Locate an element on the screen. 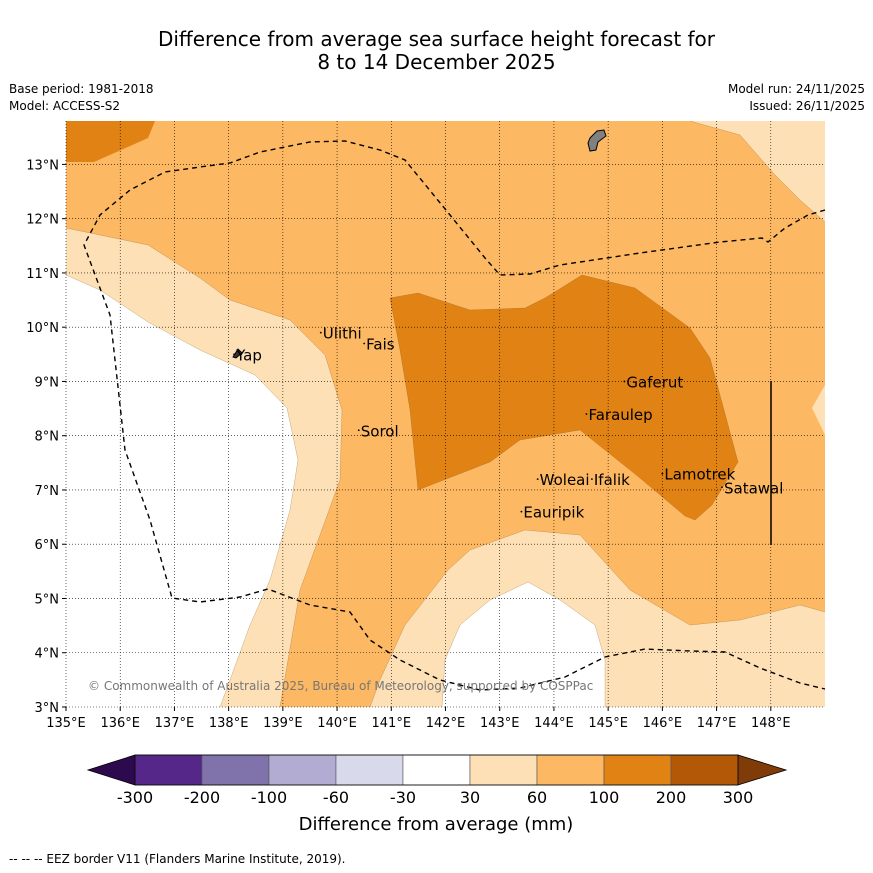 The image size is (873, 873). contour-30-60-rightedge is located at coordinates (818, 410).